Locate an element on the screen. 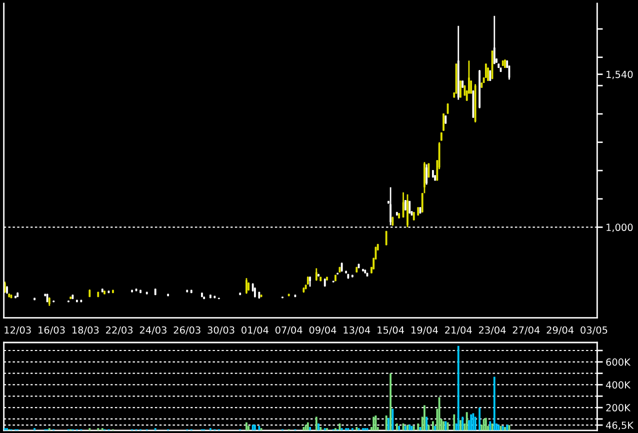 The image size is (638, 433). x-tick-label: 03/05 is located at coordinates (594, 330).